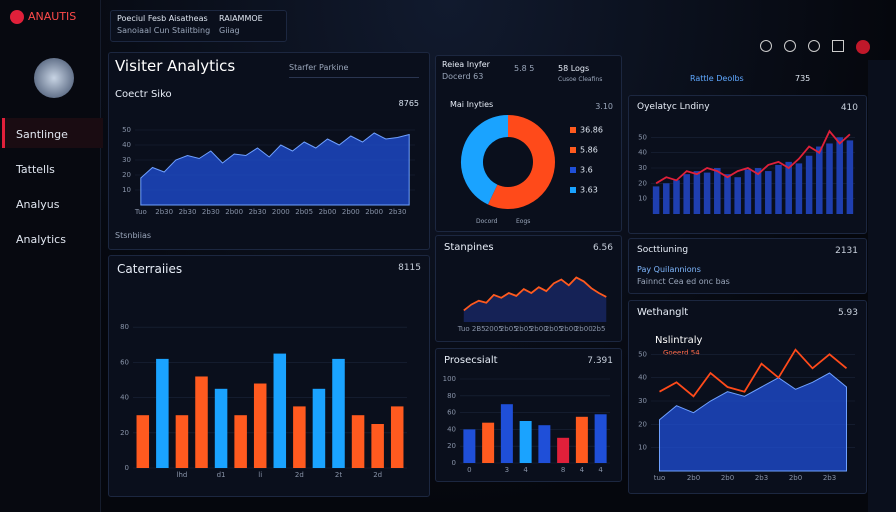 This screenshot has width=896, height=512. I want to click on x-tick-label: 3, so click(507, 470).